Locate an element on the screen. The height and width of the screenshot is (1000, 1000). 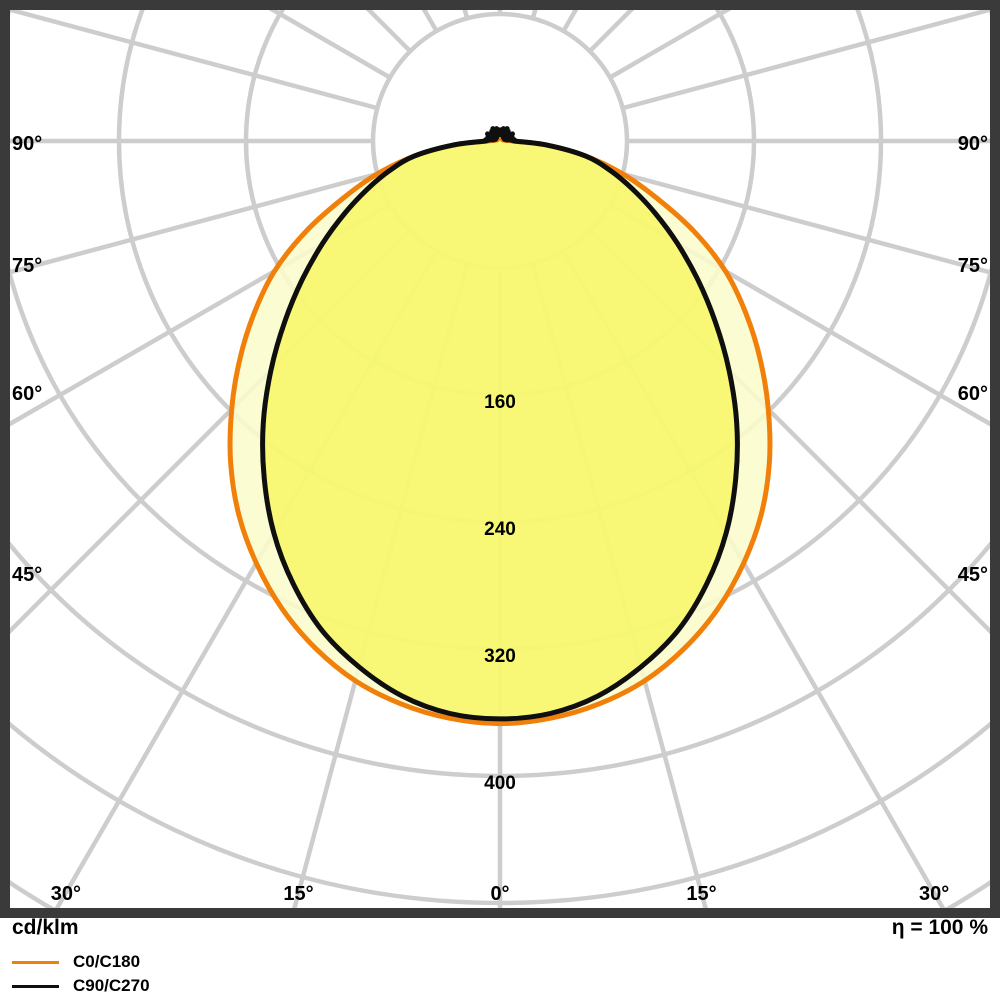
legend-item-c0-c180: C0/C180 is located at coordinates (76, 962).